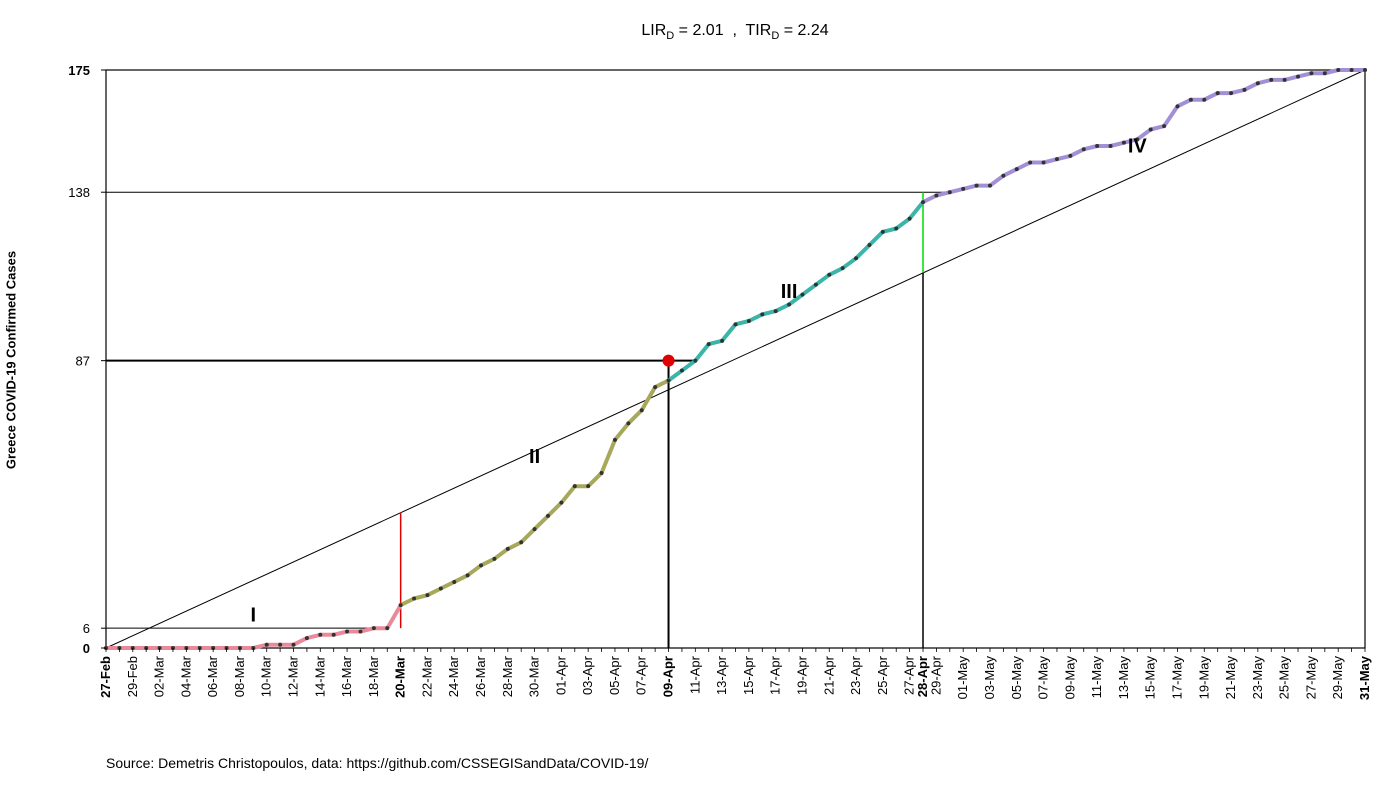 The image size is (1400, 788). I want to click on x-tick-label: 07-Apr, so click(641, 675).